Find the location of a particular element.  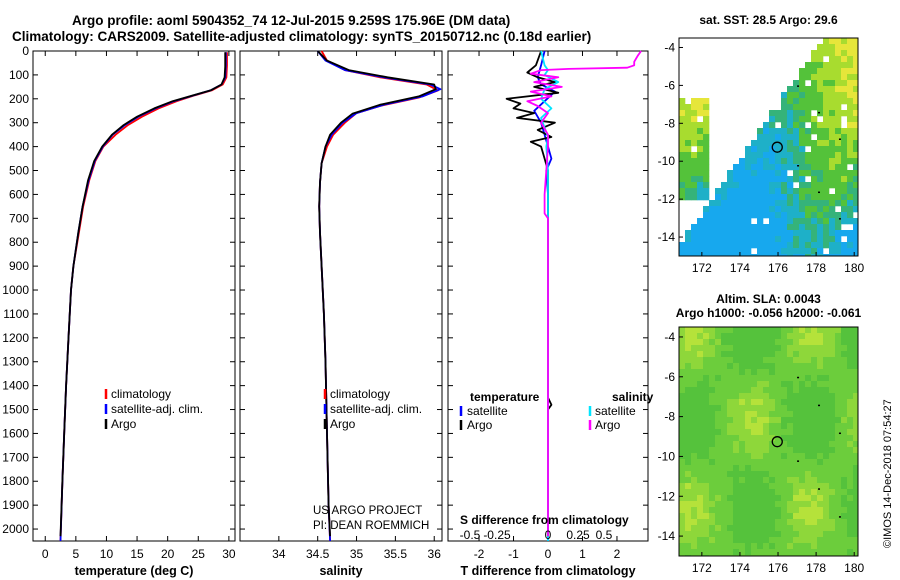

map-y-tick-label: -8 is located at coordinates (669, 417).